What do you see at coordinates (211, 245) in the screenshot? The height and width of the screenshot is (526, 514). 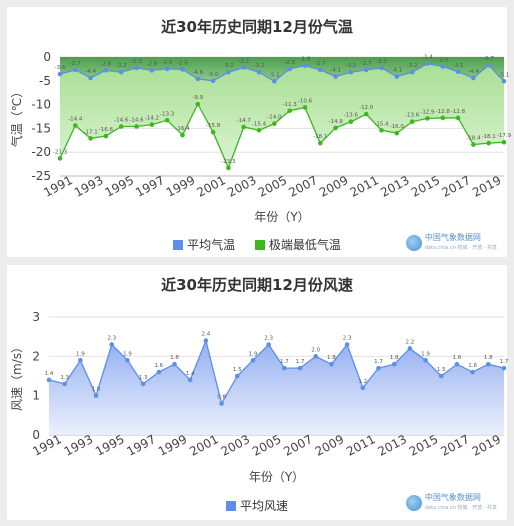 I see `legend-label: 平均气温` at bounding box center [211, 245].